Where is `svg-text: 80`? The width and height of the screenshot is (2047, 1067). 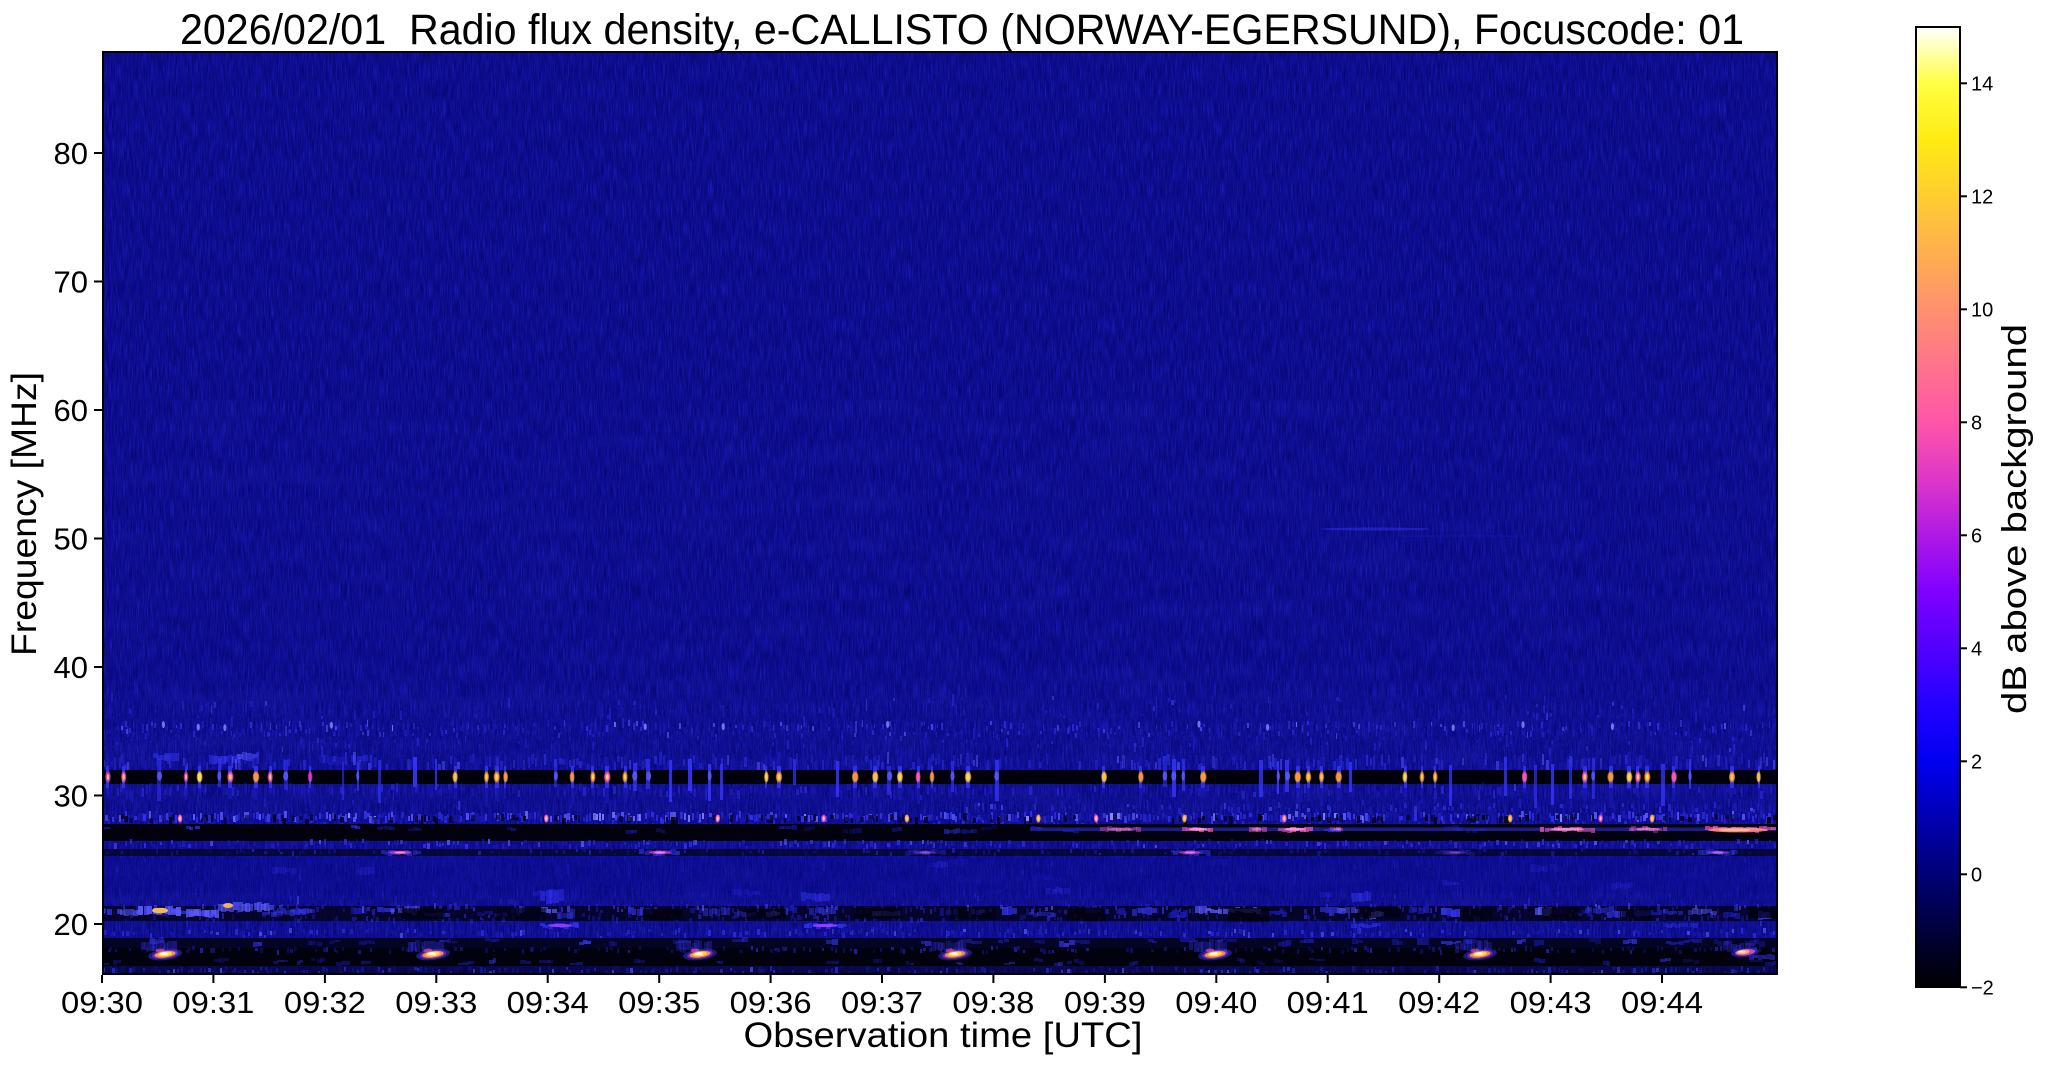
svg-text: 80 is located at coordinates (71, 153).